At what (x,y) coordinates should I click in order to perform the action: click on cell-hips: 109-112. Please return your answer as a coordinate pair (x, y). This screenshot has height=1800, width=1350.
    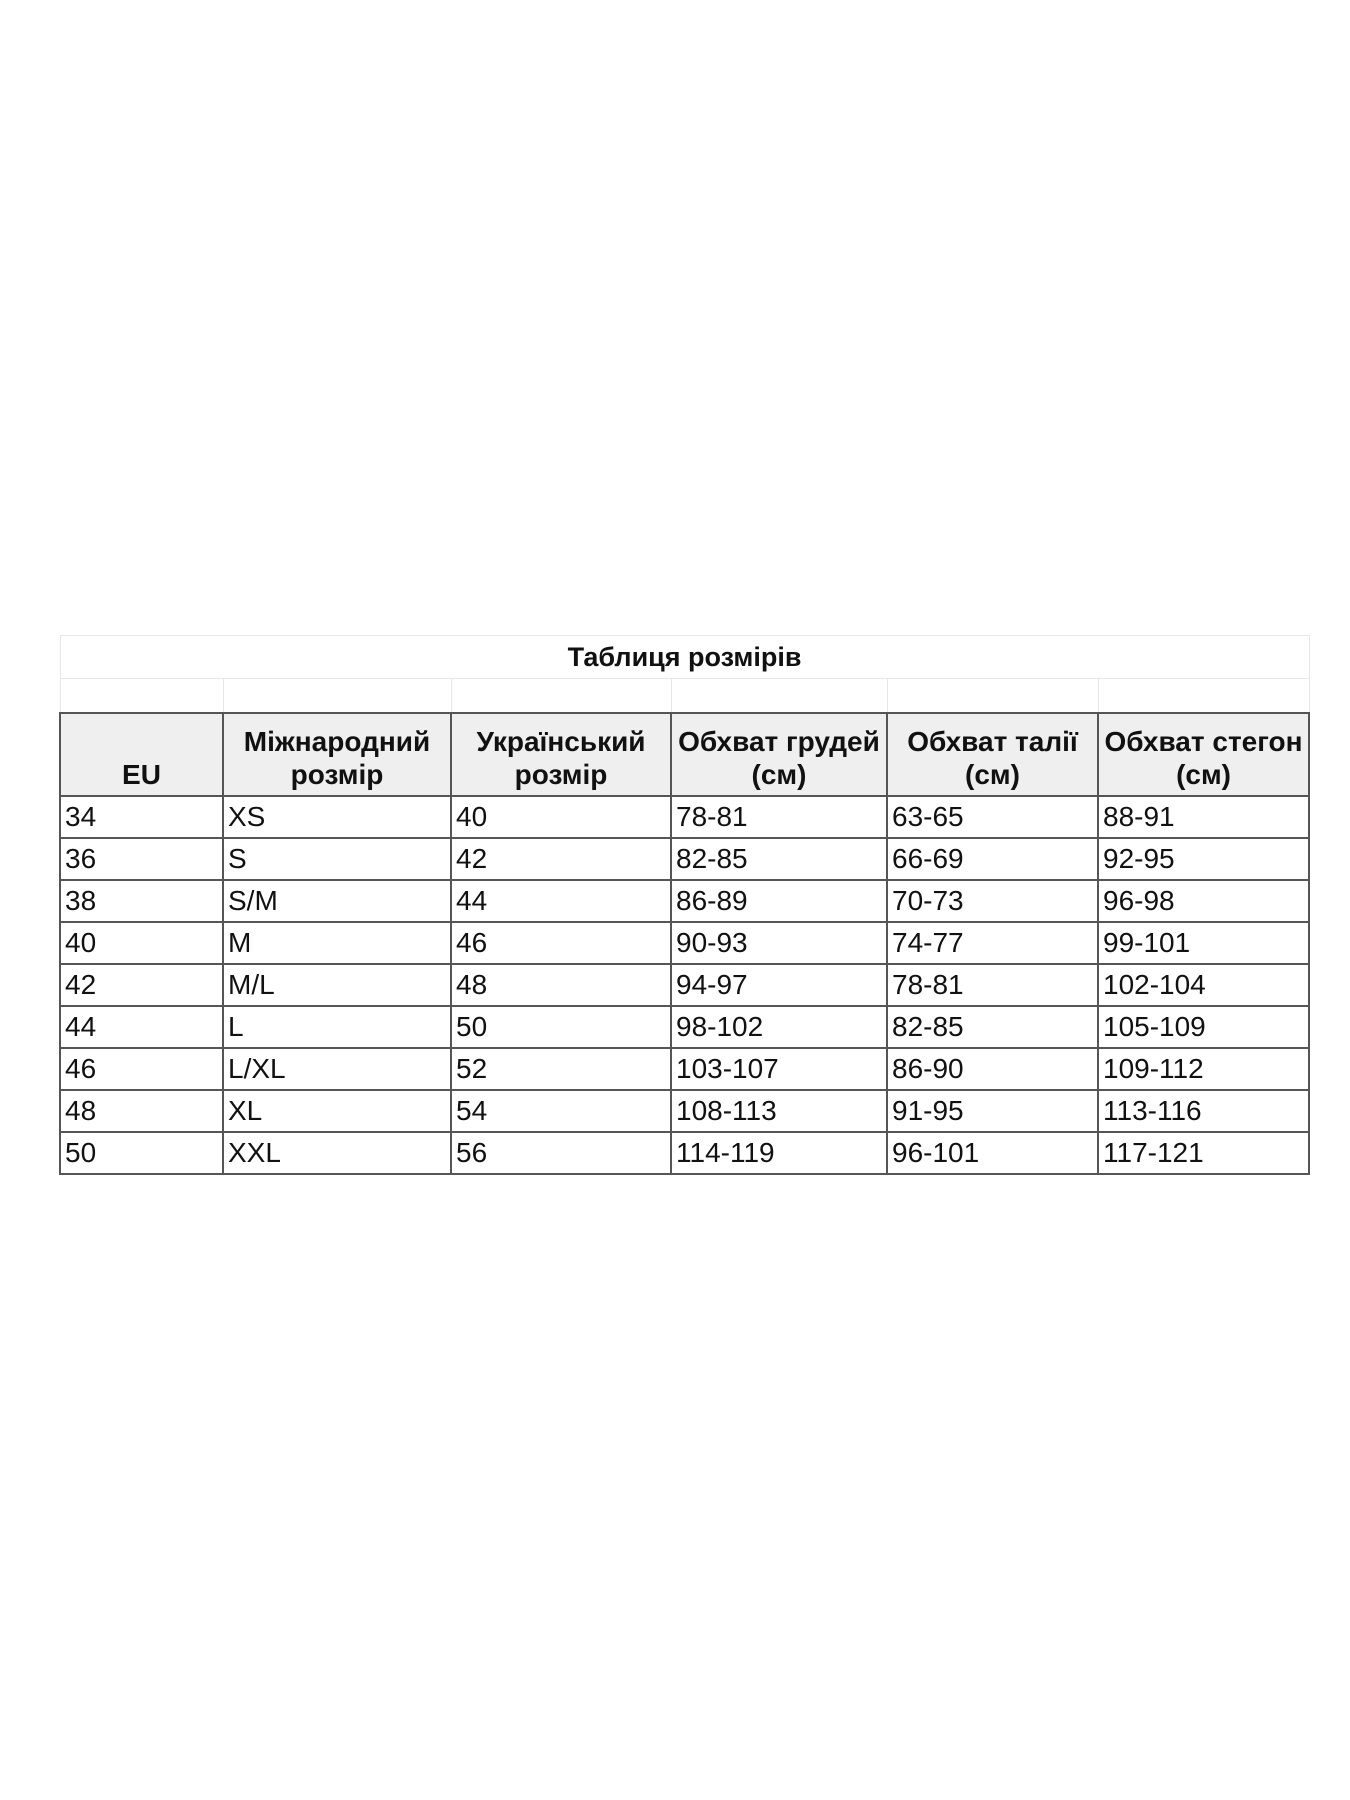
    Looking at the image, I should click on (1203, 1069).